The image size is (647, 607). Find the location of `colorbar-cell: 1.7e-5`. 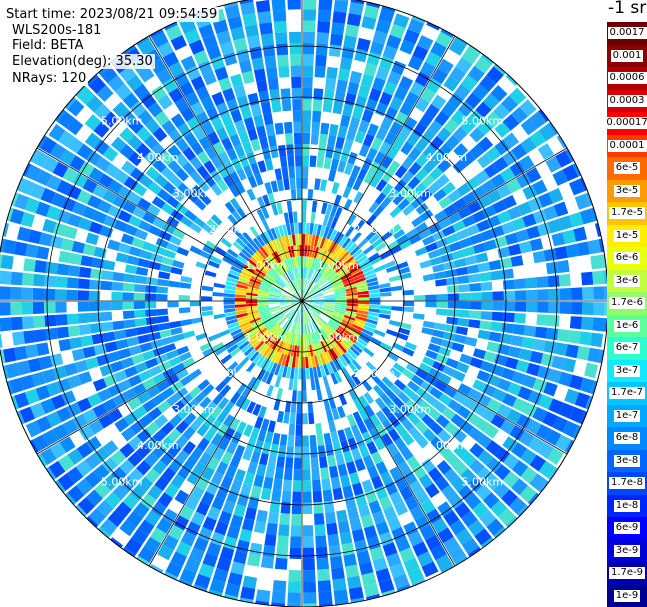

colorbar-cell: 1.7e-5 is located at coordinates (627, 213).